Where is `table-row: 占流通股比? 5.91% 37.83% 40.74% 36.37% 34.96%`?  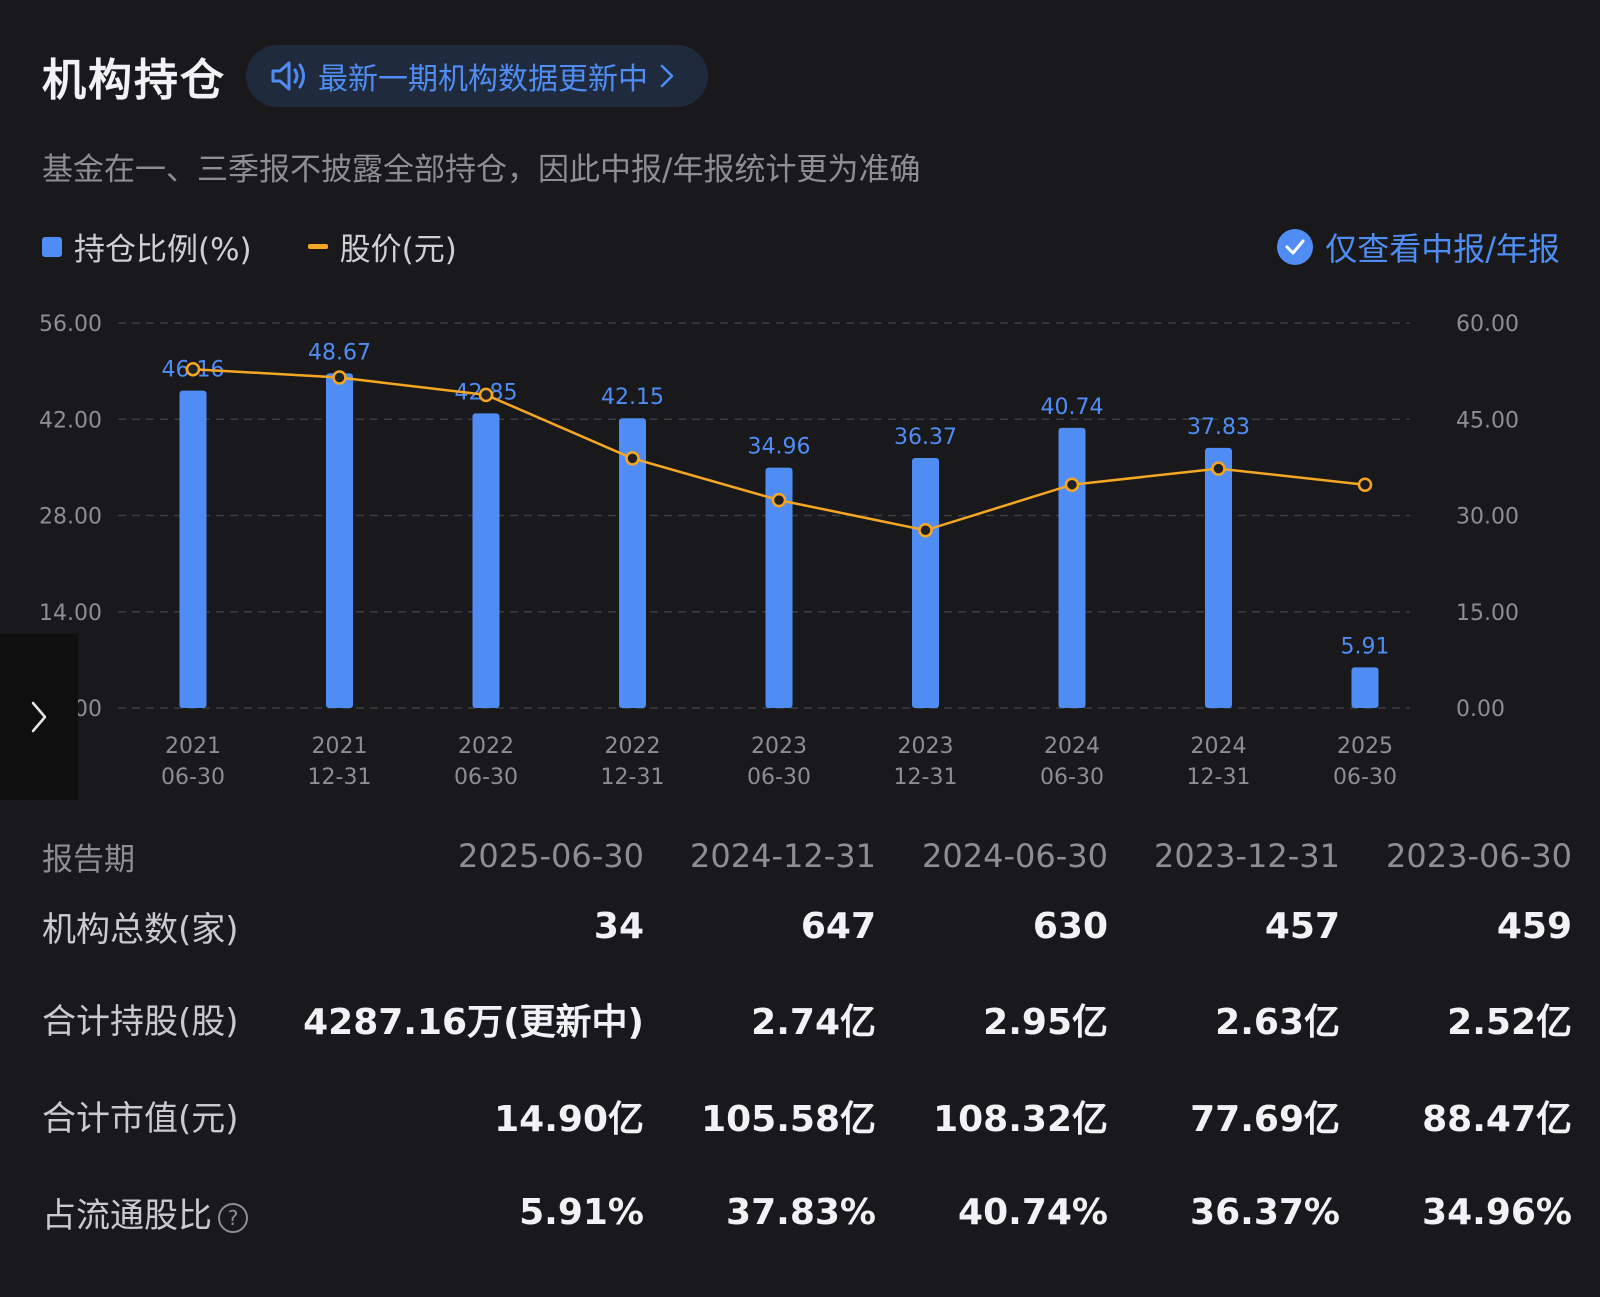
table-row: 占流通股比? 5.91% 37.83% 40.74% 36.37% 34.96% is located at coordinates (807, 1212).